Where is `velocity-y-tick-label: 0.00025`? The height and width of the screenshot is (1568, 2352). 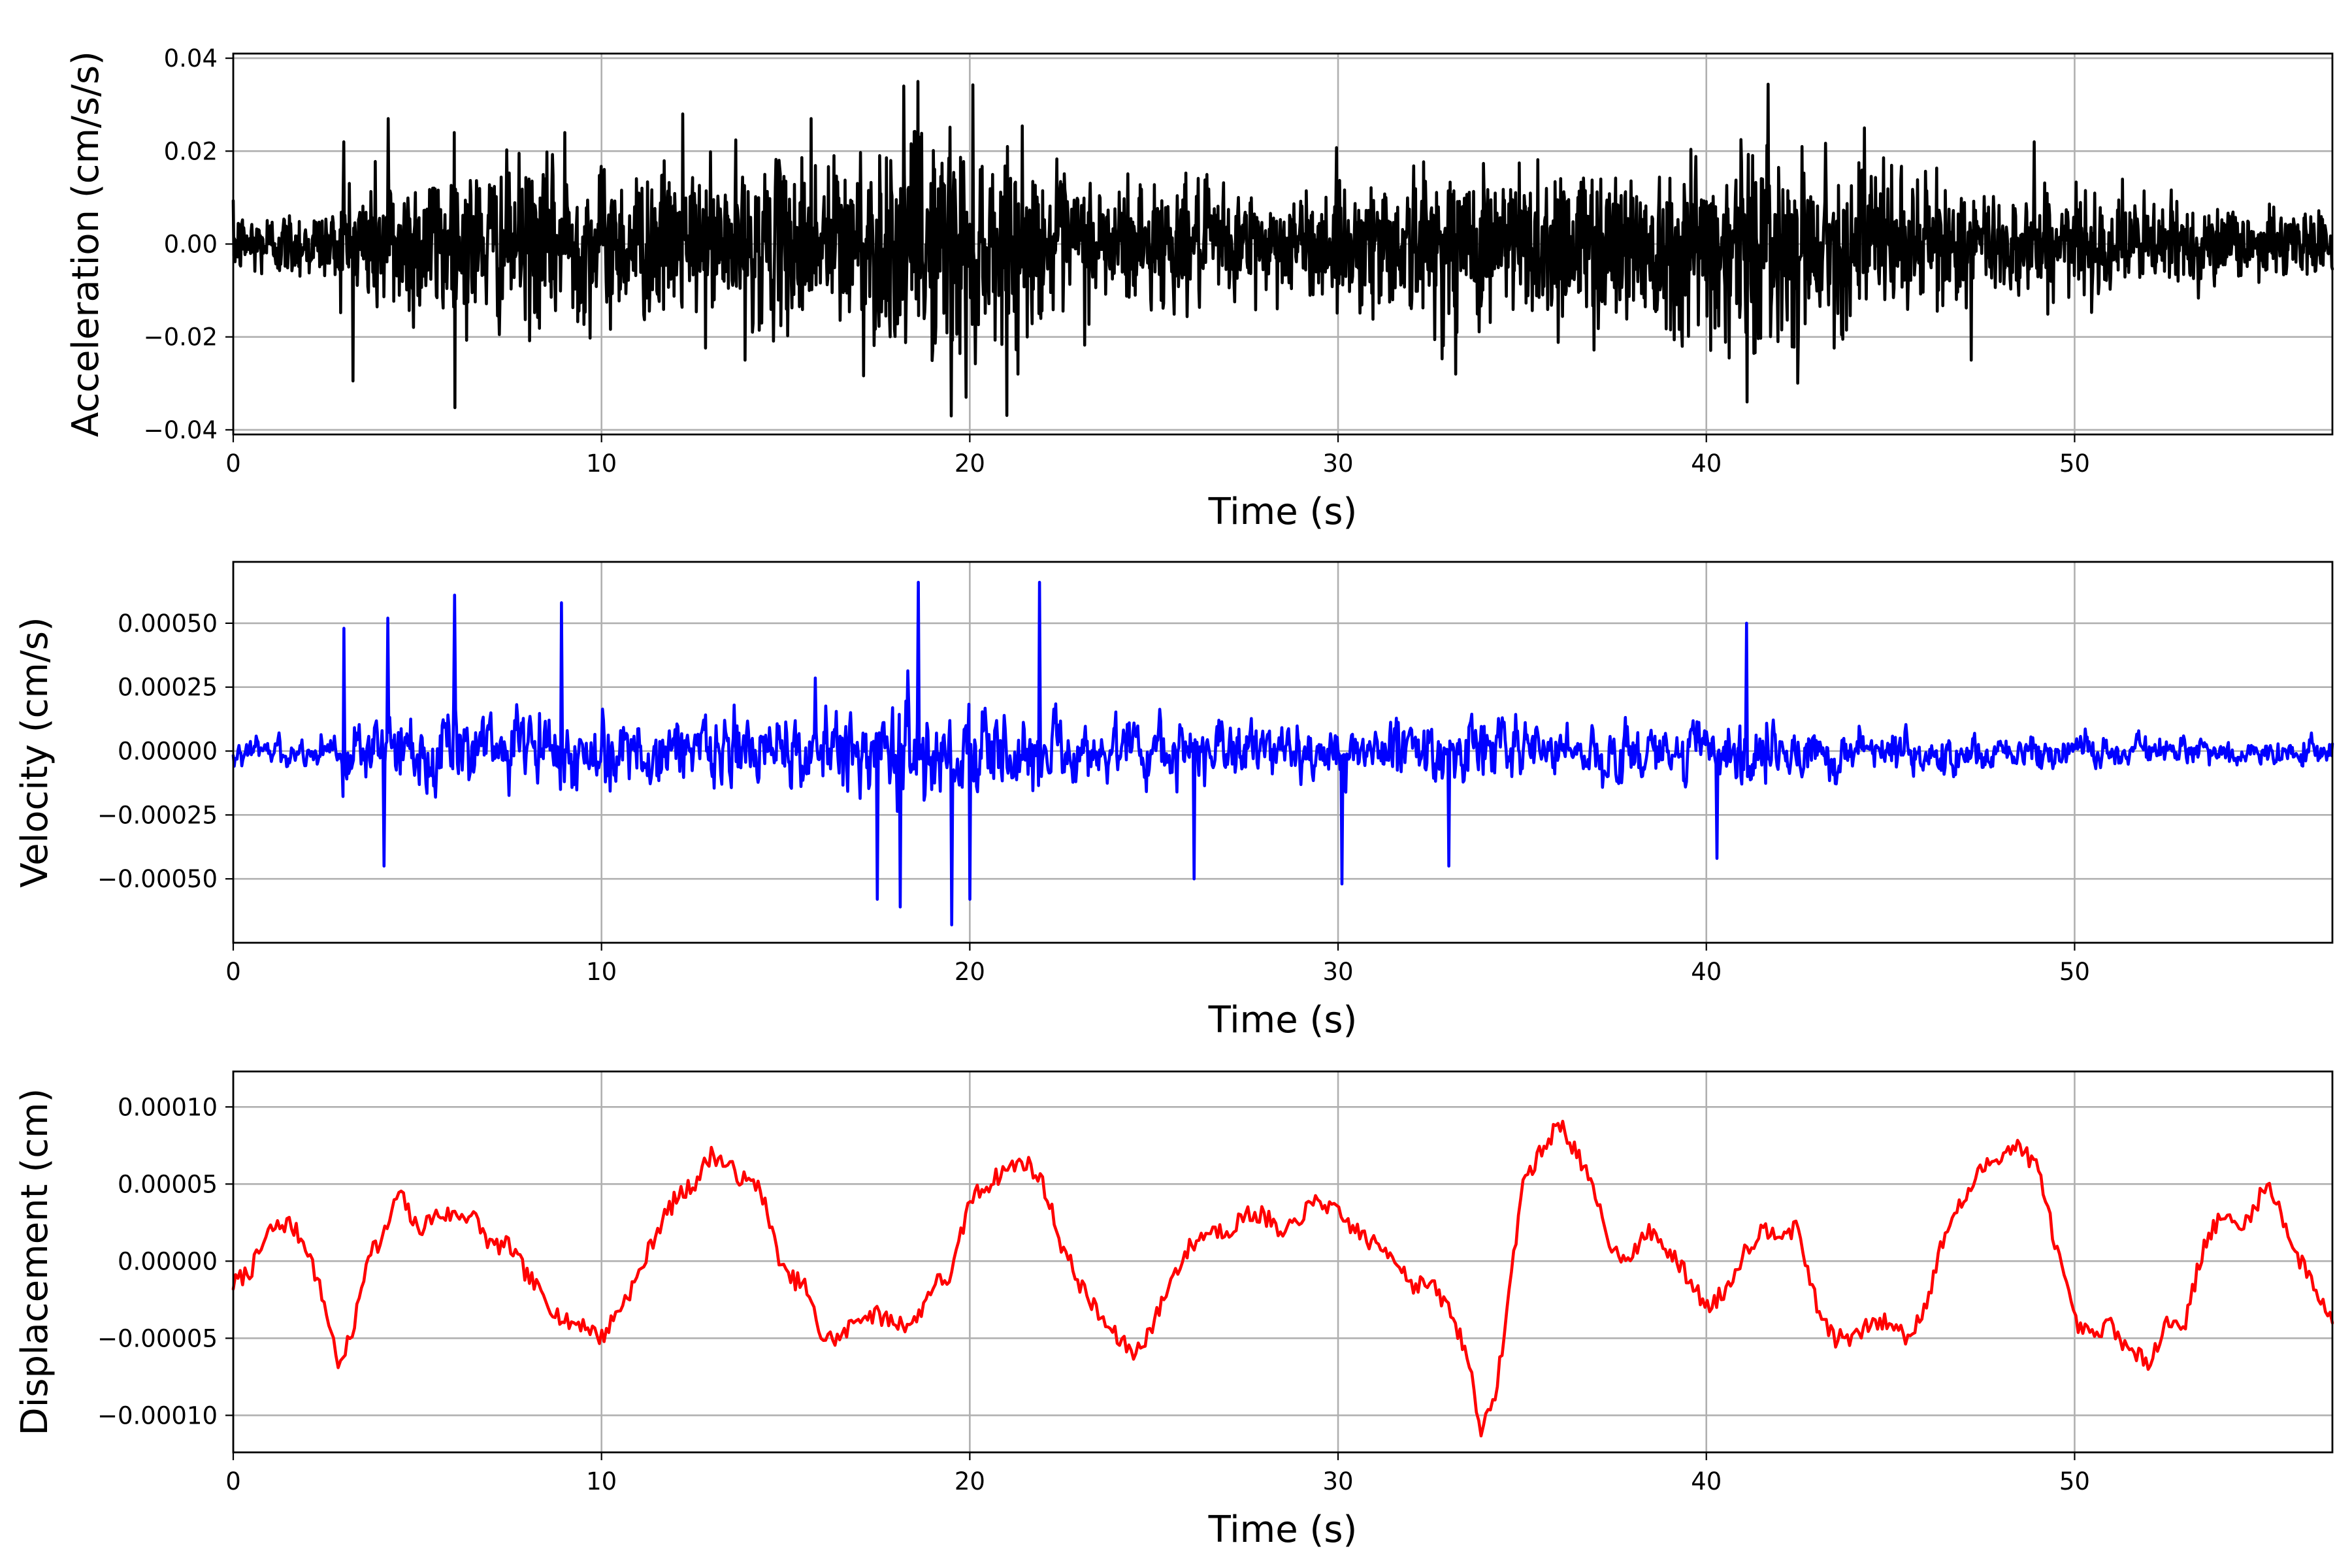 velocity-y-tick-label: 0.00025 is located at coordinates (168, 688).